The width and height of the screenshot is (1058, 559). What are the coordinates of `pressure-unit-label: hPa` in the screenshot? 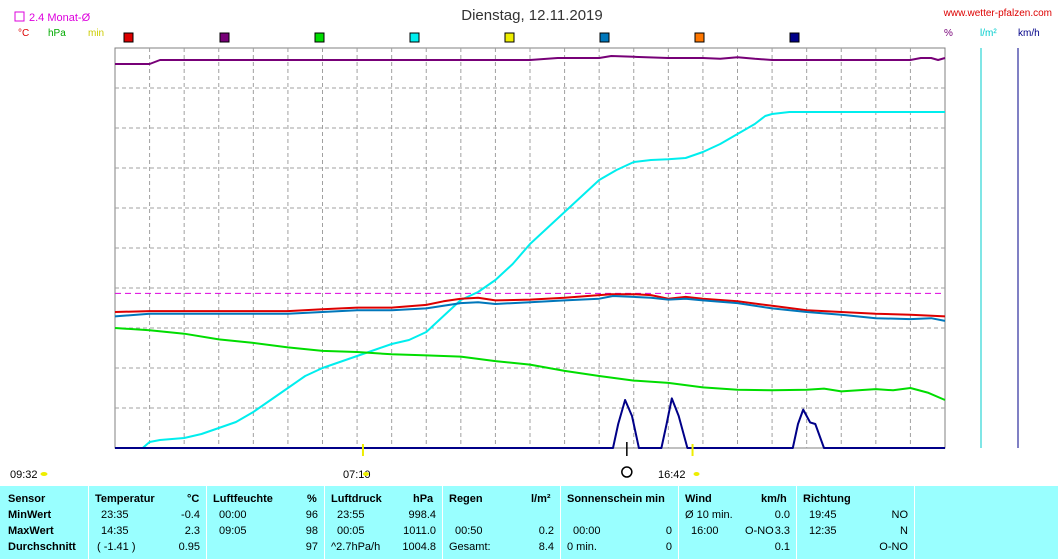 It's located at (57, 33).